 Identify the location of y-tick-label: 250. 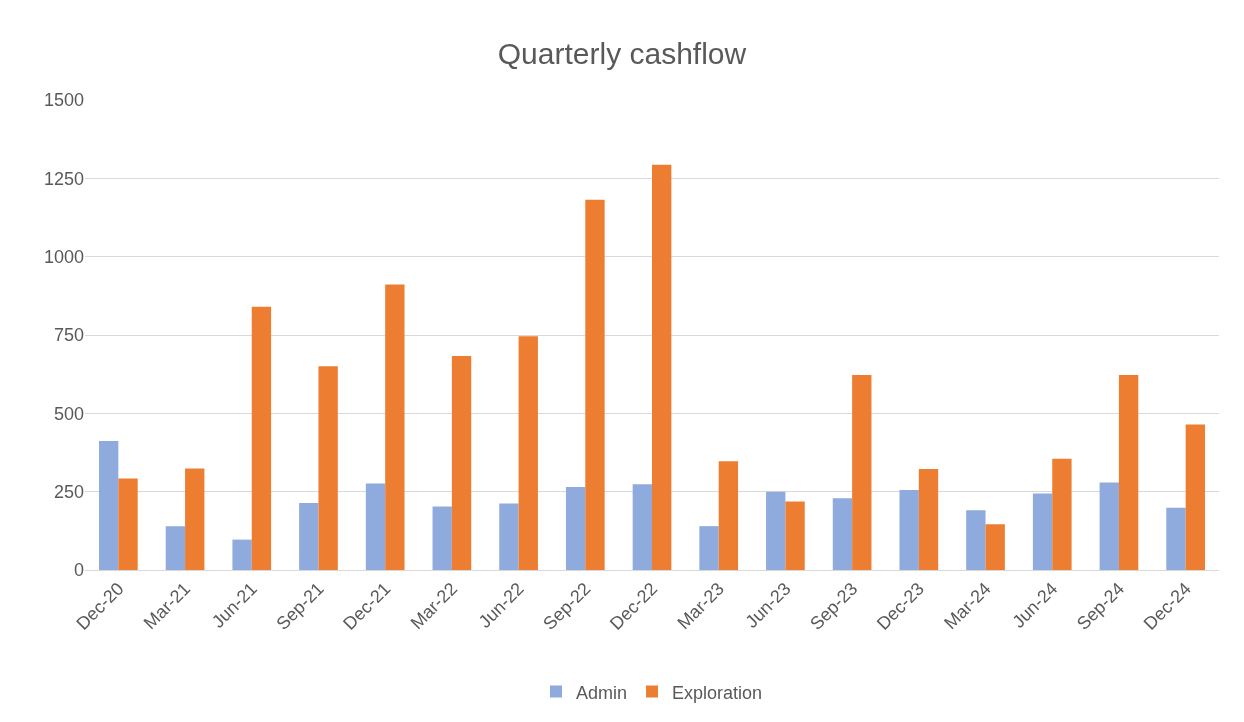
(68, 491).